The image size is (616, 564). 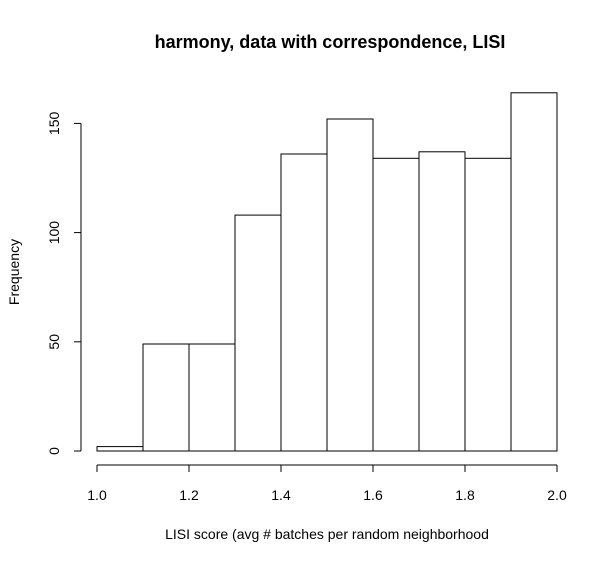 What do you see at coordinates (330, 42) in the screenshot?
I see `chart-title: harmony, data with correspondence, LISI` at bounding box center [330, 42].